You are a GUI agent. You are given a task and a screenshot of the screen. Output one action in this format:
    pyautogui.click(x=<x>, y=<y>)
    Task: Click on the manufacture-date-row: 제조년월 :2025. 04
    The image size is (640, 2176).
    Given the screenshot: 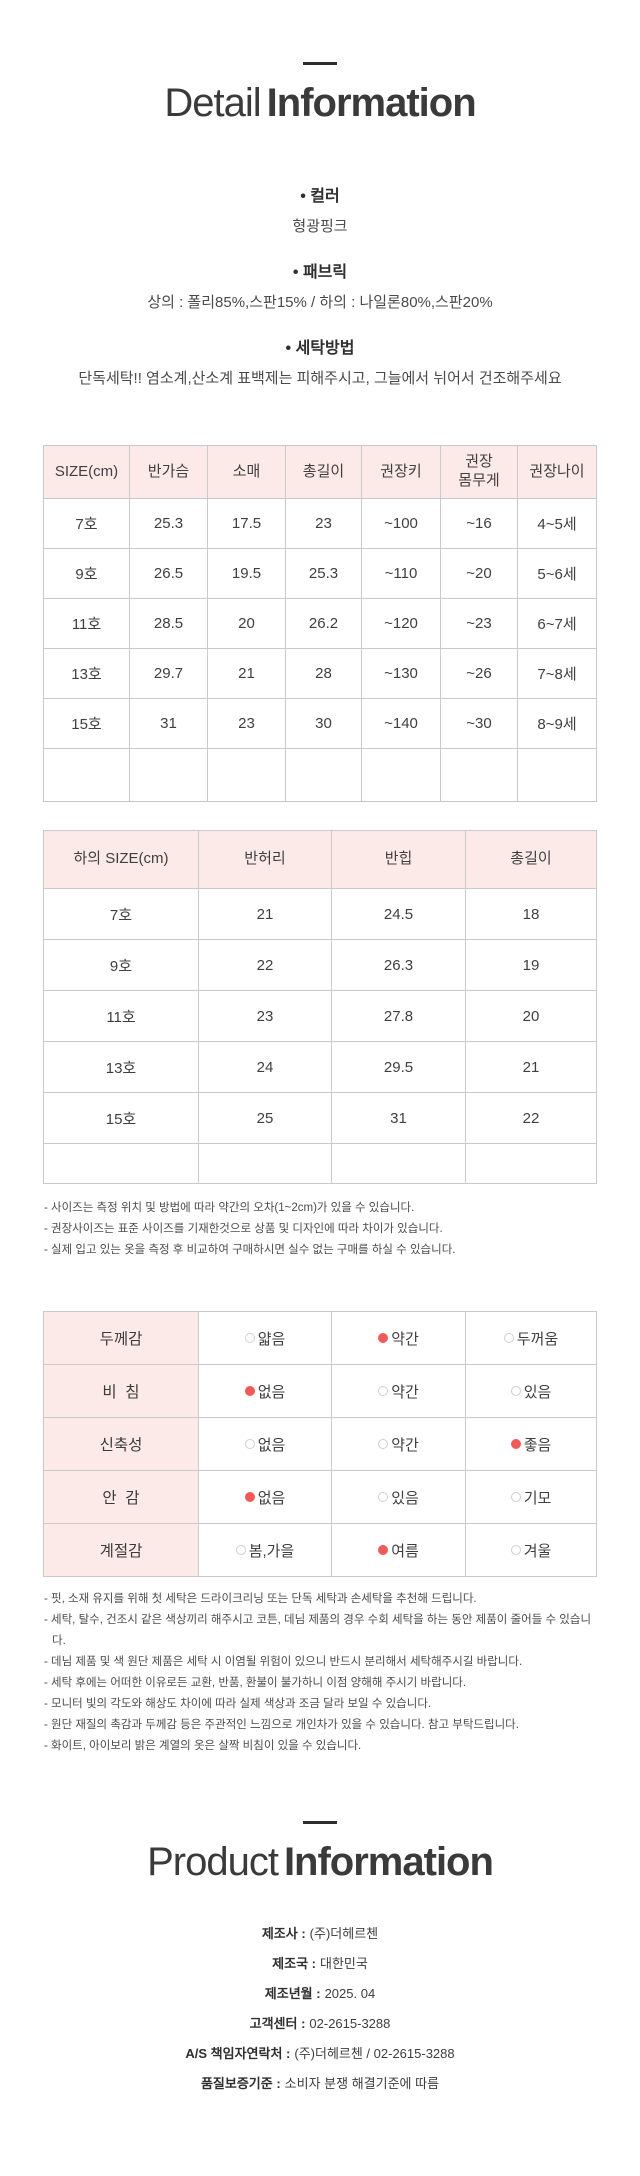 What is the action you would take?
    pyautogui.click(x=320, y=1994)
    